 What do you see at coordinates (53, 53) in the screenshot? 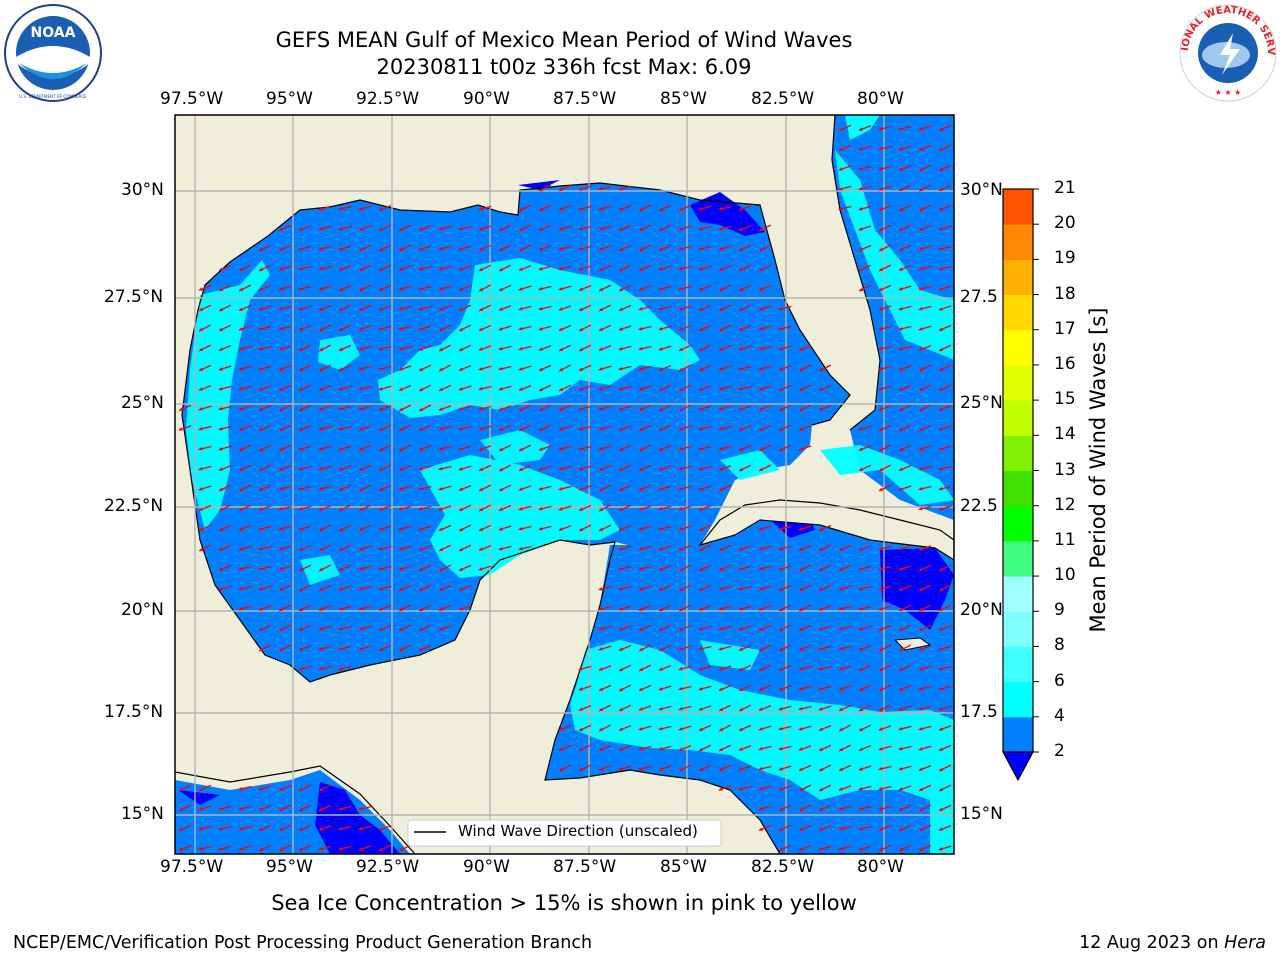
I see `noaa-logo-icon: NOAA U.S. DEPARTMENT OF COMMERCE` at bounding box center [53, 53].